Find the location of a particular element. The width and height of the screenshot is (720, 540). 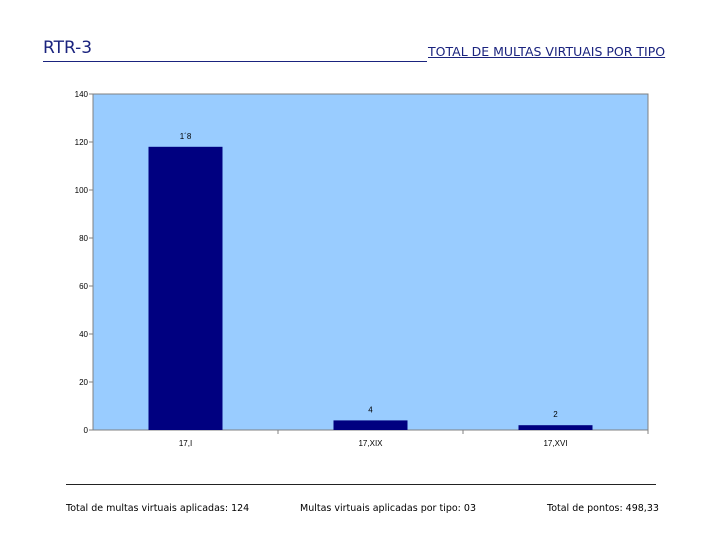

bar-data-label: 2 is located at coordinates (555, 414).